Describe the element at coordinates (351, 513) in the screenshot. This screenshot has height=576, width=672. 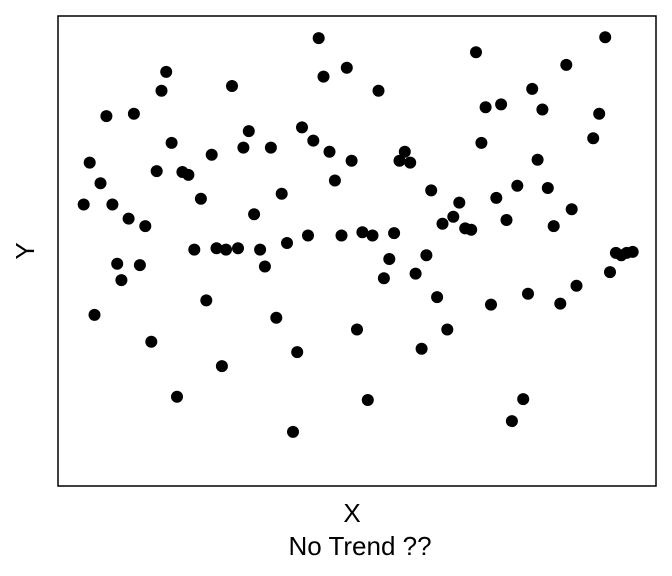
I see `x-axis-label: X` at that location.